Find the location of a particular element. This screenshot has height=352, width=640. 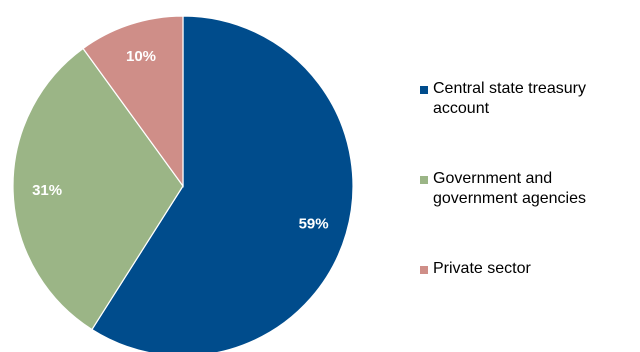

legend-swatch-central-state-treasury-account is located at coordinates (424, 90).